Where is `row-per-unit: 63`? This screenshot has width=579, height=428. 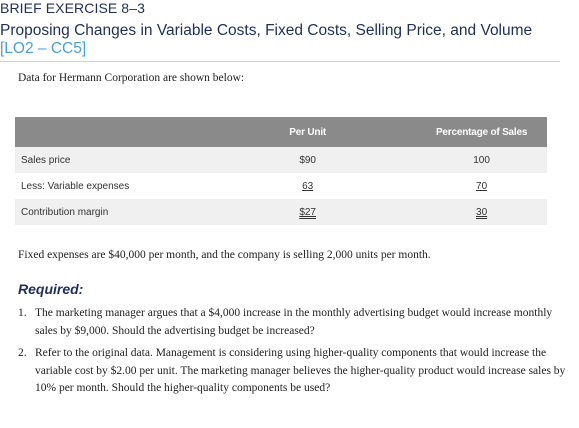 row-per-unit: 63 is located at coordinates (308, 186).